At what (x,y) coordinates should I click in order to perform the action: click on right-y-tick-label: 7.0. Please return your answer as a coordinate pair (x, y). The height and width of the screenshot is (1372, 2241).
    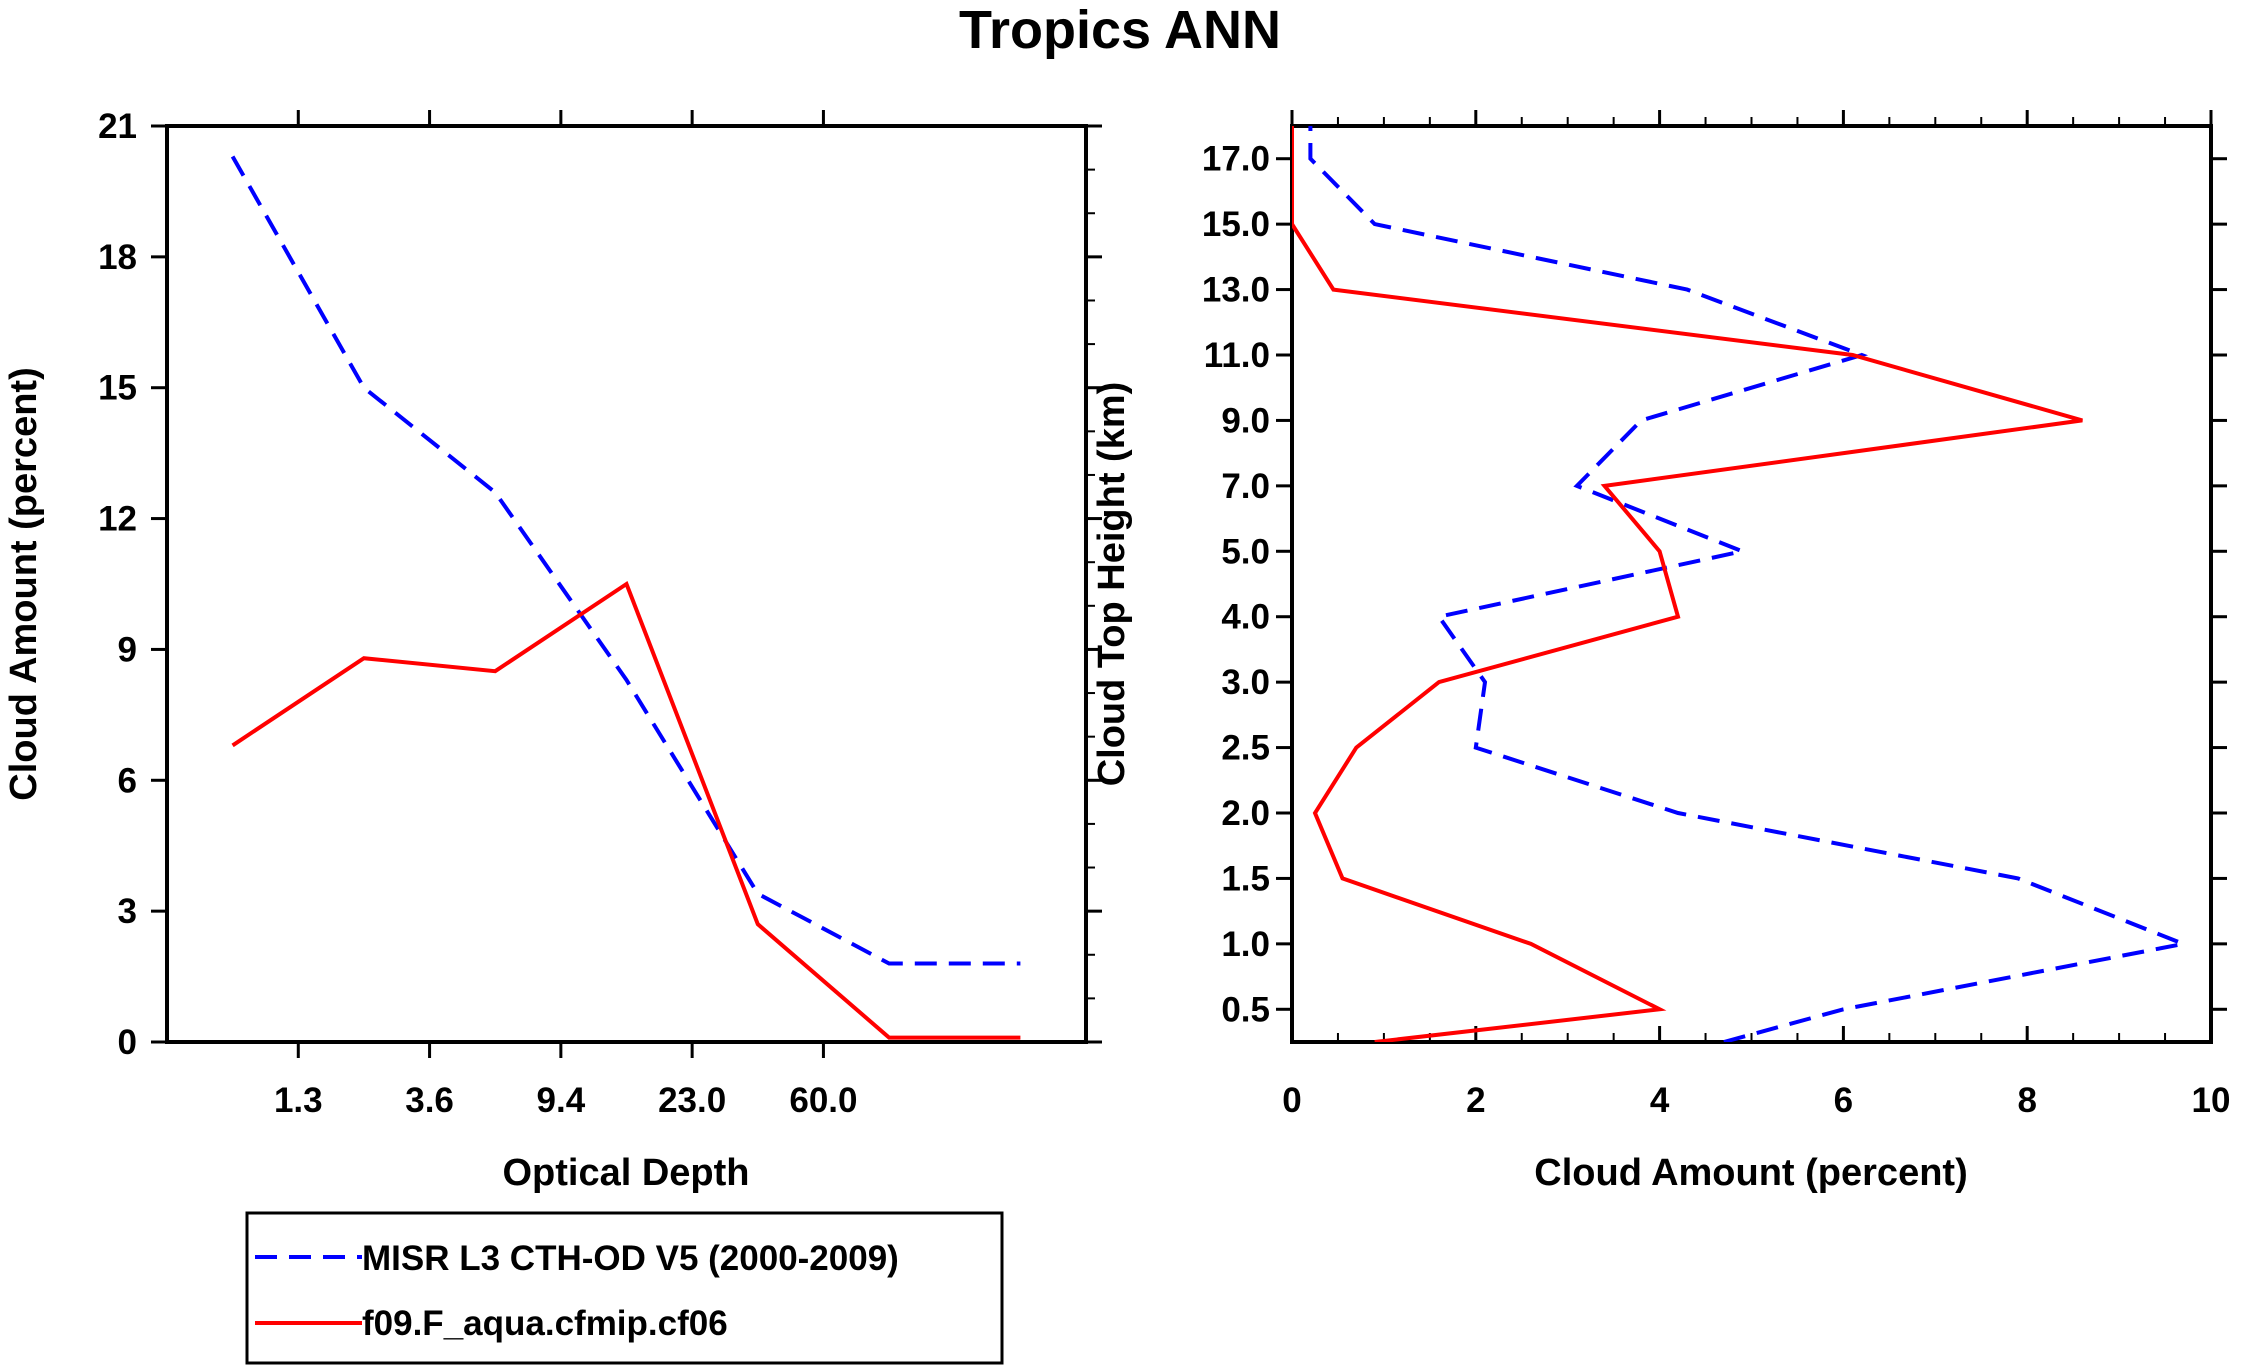
    Looking at the image, I should click on (1245, 486).